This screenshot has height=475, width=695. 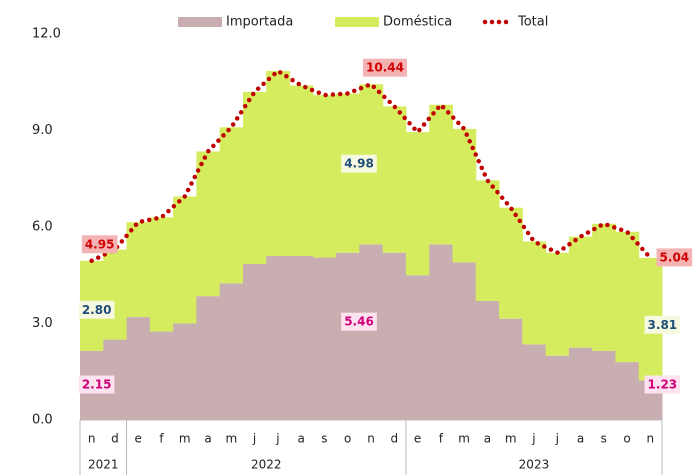 I want to click on y-tick-label: 12.0, so click(x=46, y=34).